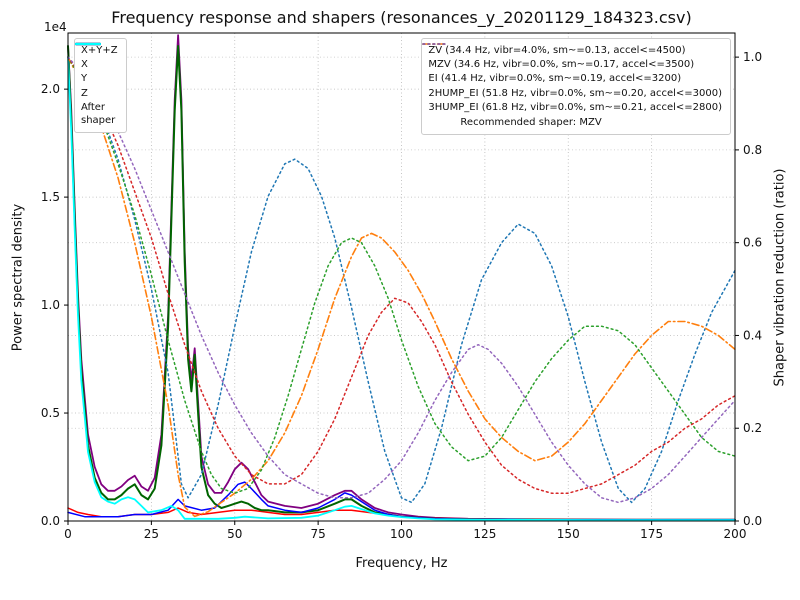 The height and width of the screenshot is (600, 800). What do you see at coordinates (752, 243) in the screenshot?
I see `y-right-tick-label: 0.6` at bounding box center [752, 243].